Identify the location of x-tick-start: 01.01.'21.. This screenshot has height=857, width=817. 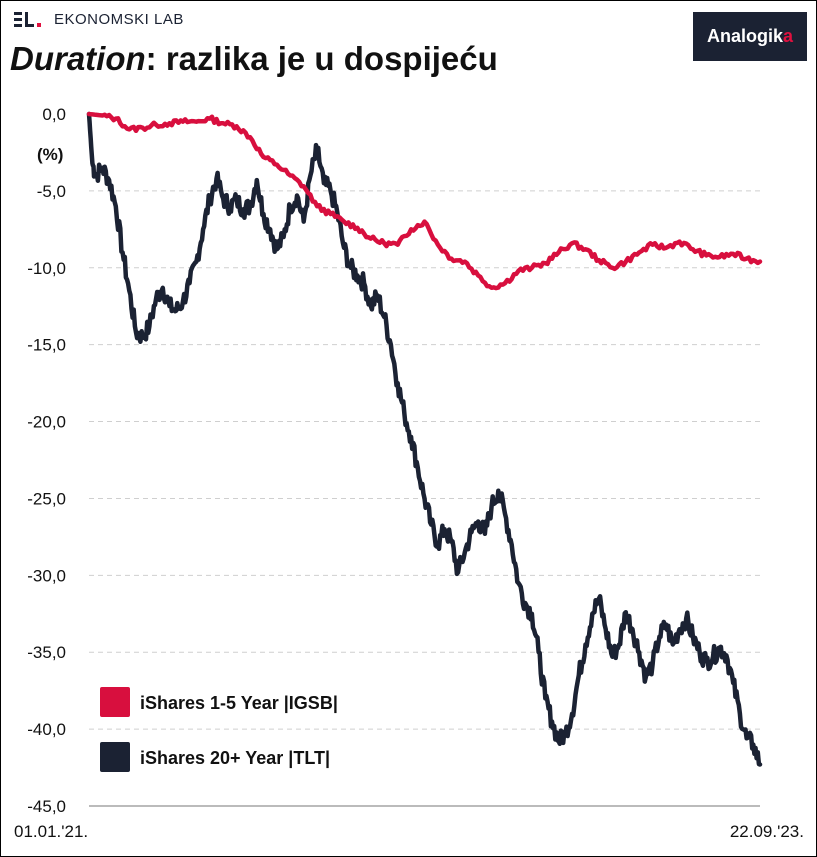
(51, 831).